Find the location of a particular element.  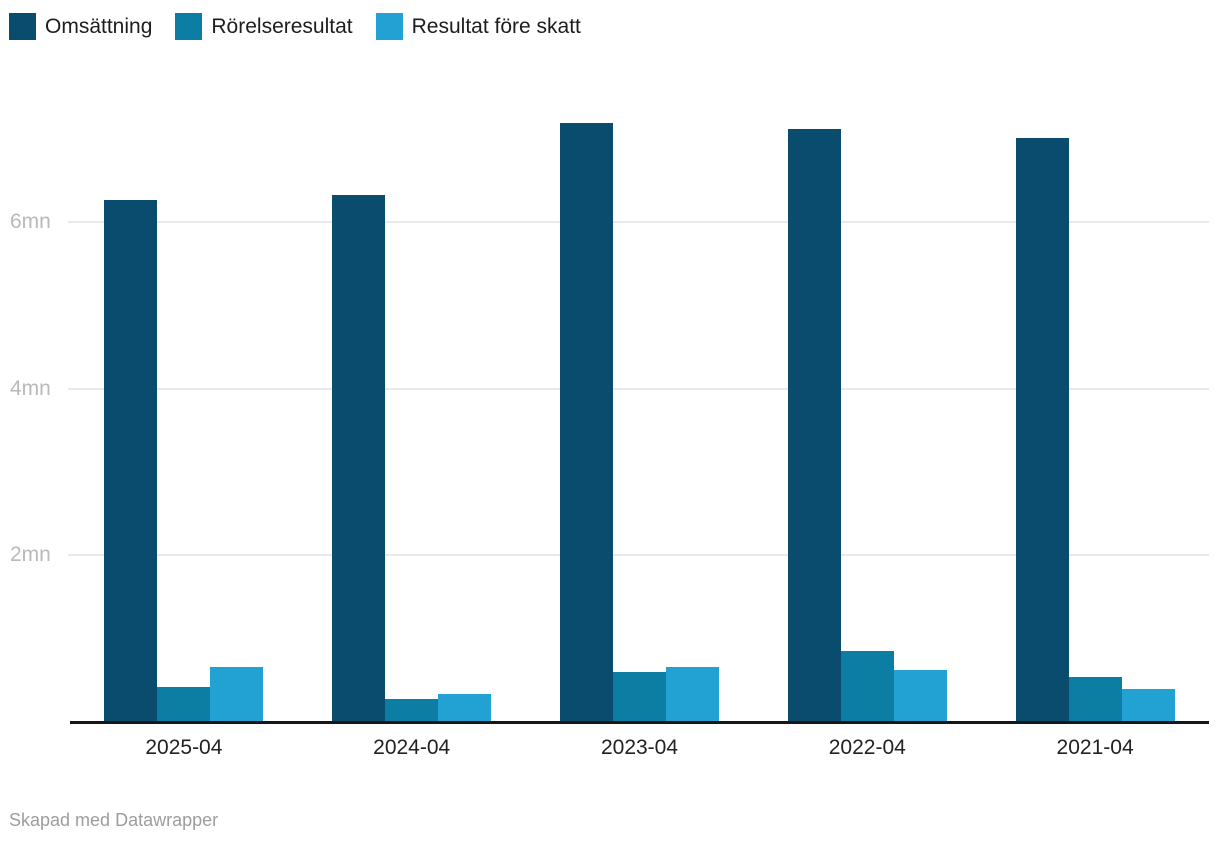

legend-label: Resultat före skatt is located at coordinates (496, 26).